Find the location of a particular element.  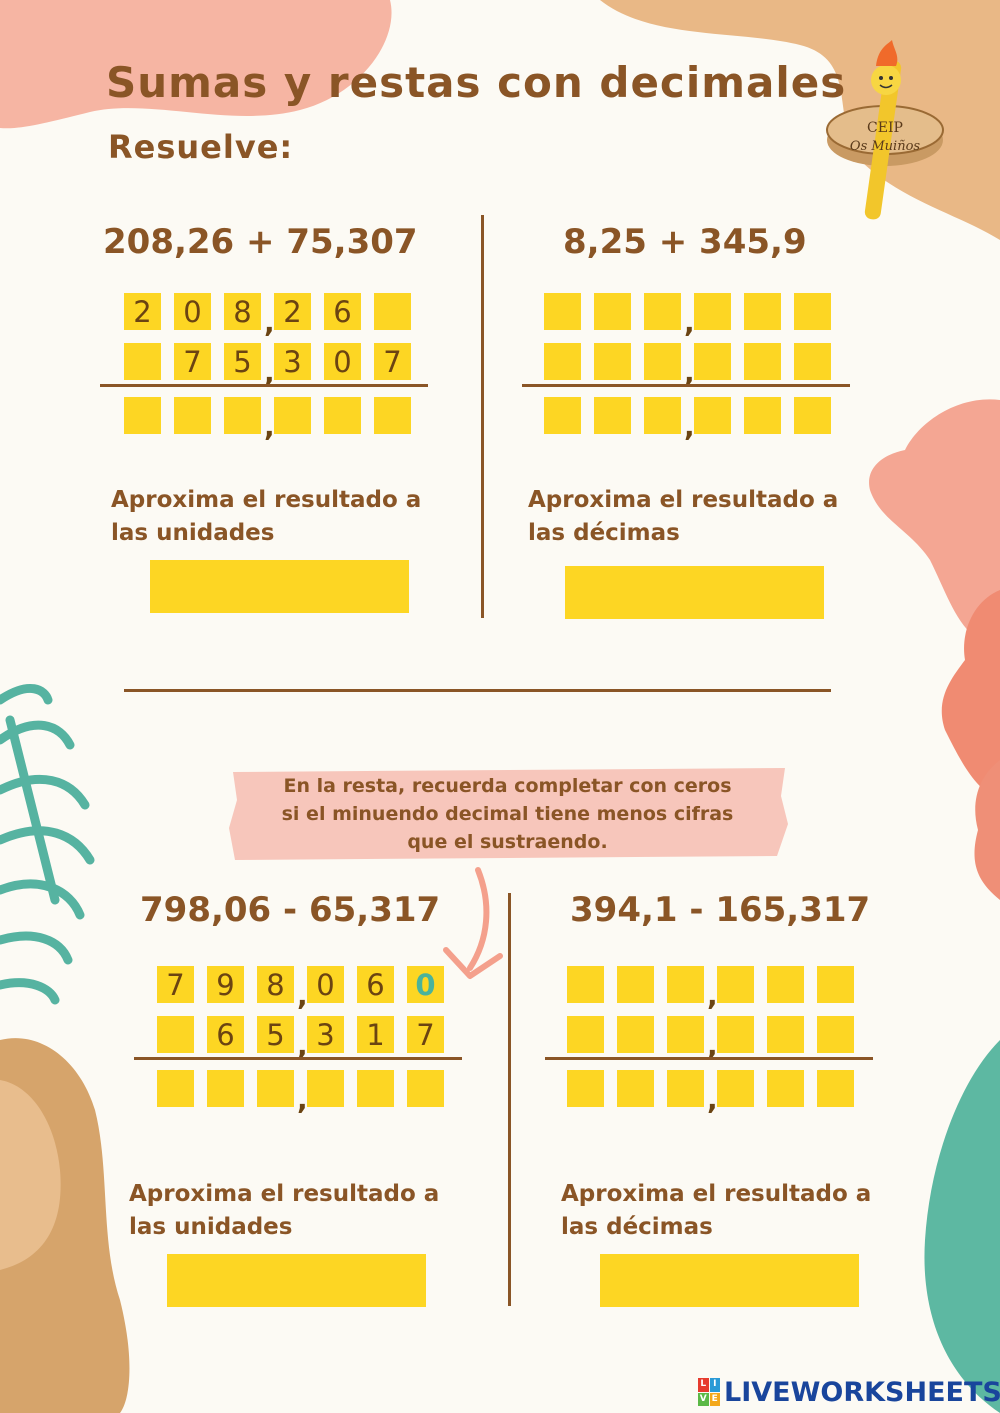

logo-bottom-text: Os Muiños is located at coordinates (885, 146).